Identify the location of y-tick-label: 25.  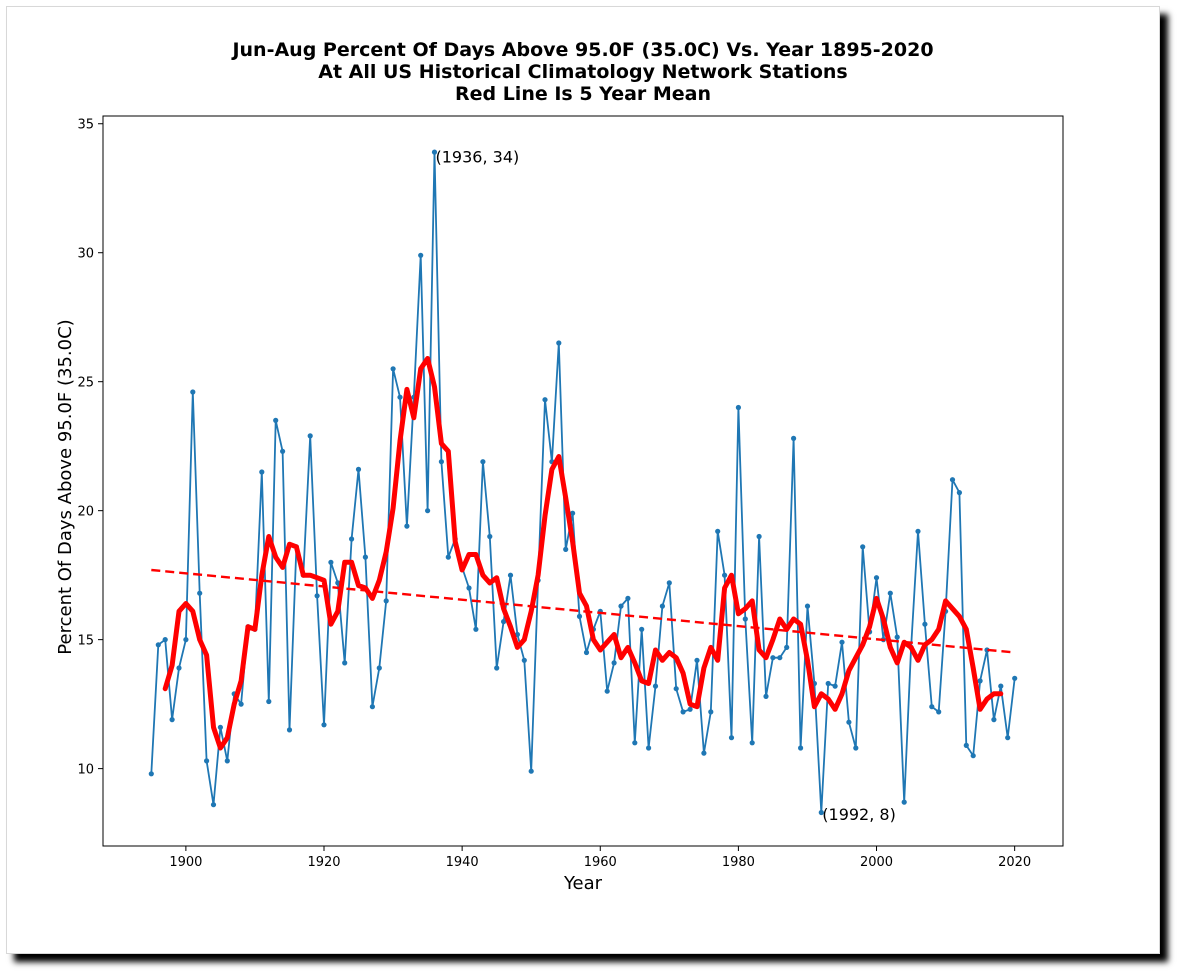
(85, 383).